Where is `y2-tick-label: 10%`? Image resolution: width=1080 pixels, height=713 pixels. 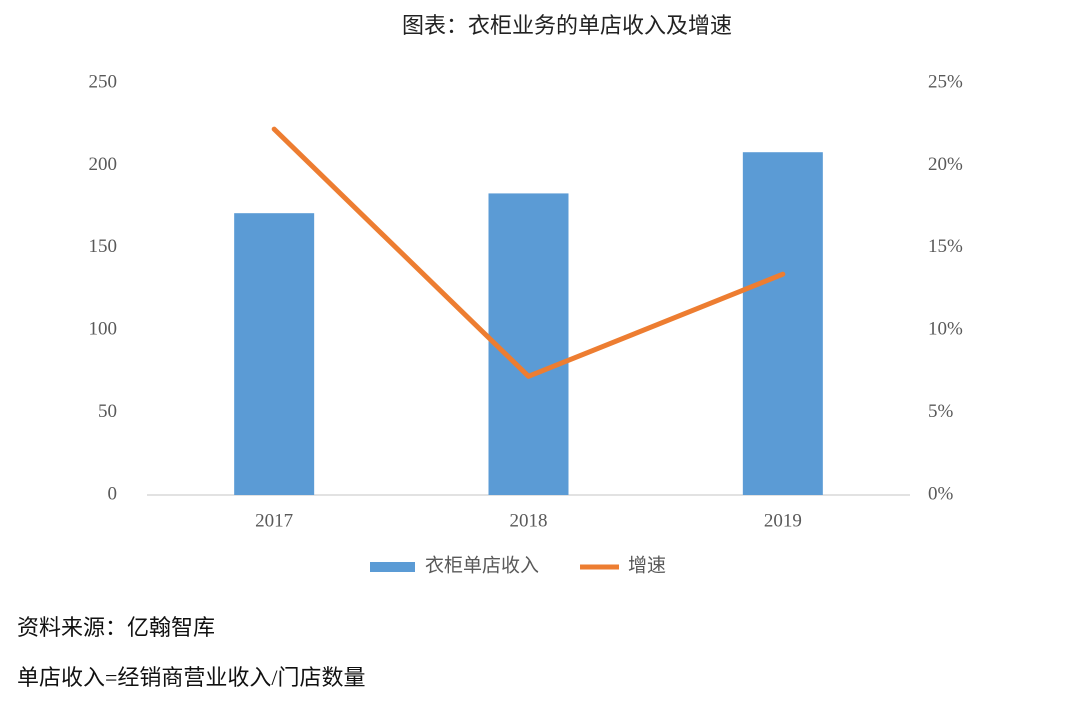 y2-tick-label: 10% is located at coordinates (945, 329).